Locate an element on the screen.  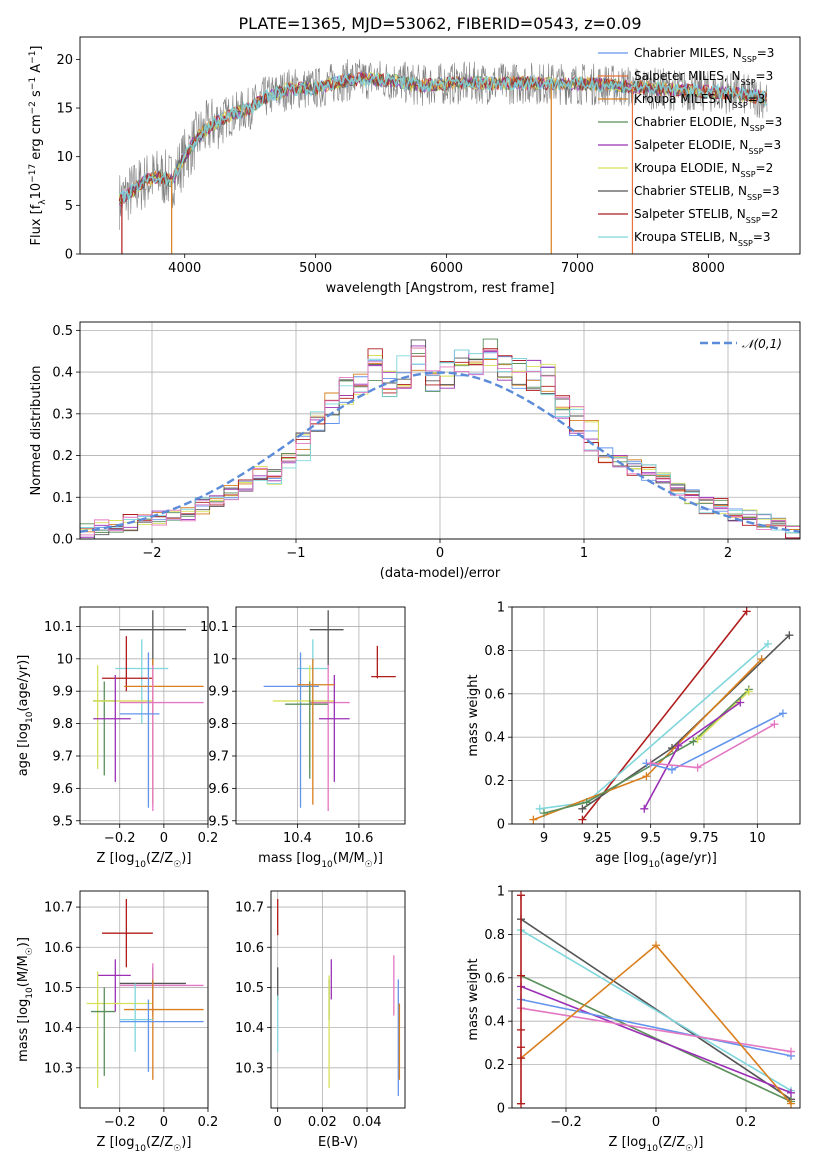
tspan: (age/yr)] is located at coordinates (23, 683).